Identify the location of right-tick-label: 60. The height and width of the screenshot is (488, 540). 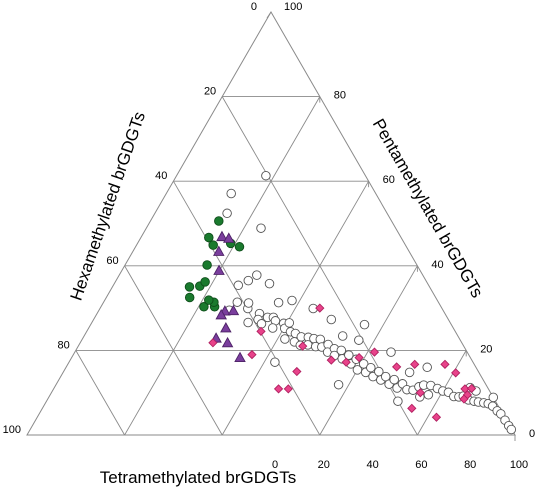
(389, 180).